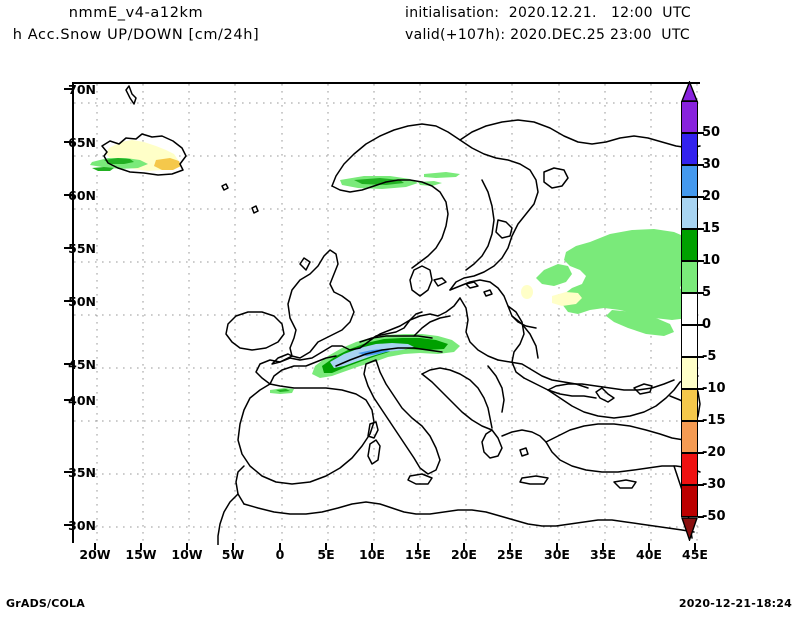 Image resolution: width=800 pixels, height=618 pixels. What do you see at coordinates (321, 304) in the screenshot?
I see `coast-great-britain` at bounding box center [321, 304].